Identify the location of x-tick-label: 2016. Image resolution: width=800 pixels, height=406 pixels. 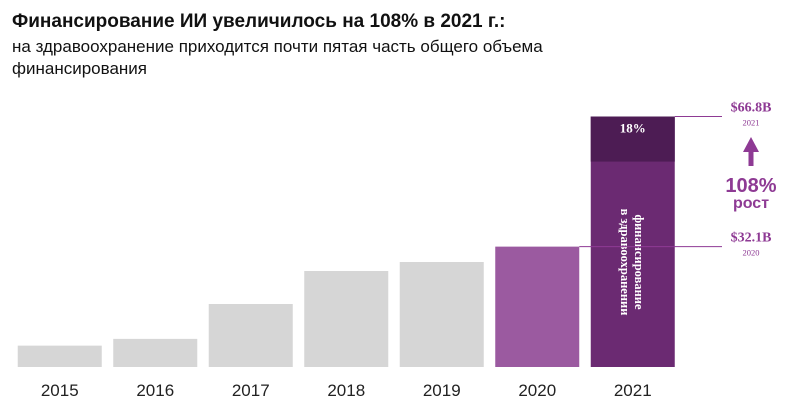
(155, 390).